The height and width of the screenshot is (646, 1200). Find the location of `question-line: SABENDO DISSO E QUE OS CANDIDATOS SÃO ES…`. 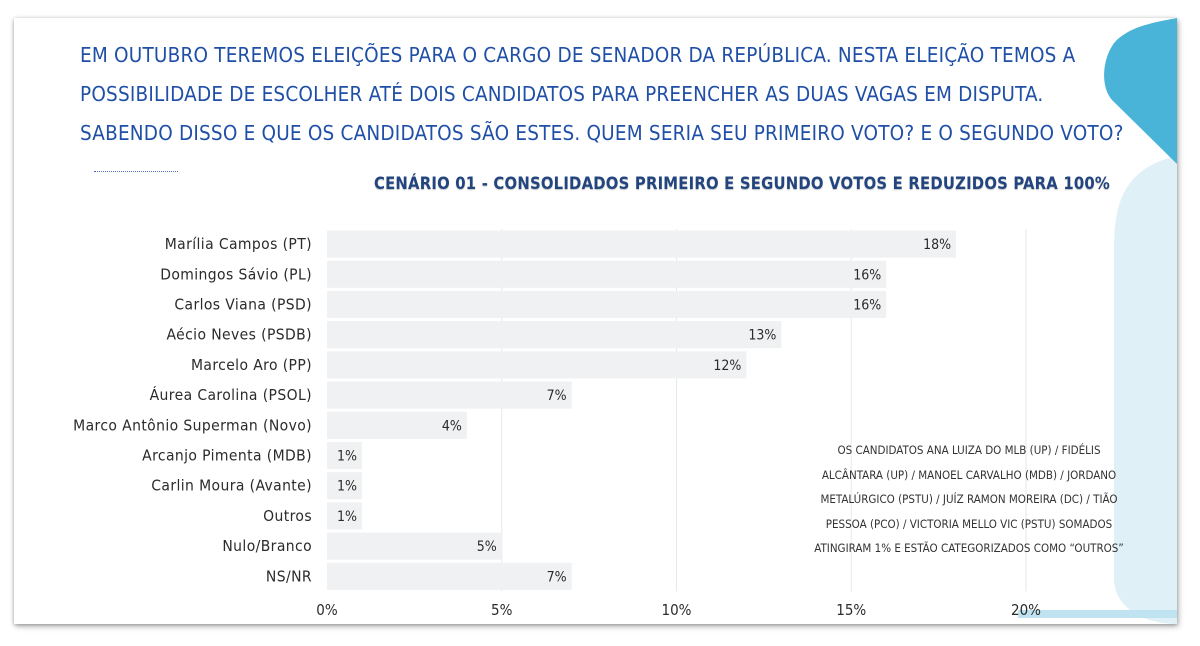

question-line: SABENDO DISSO E QUE OS CANDIDATOS SÃO ES… is located at coordinates (602, 133).